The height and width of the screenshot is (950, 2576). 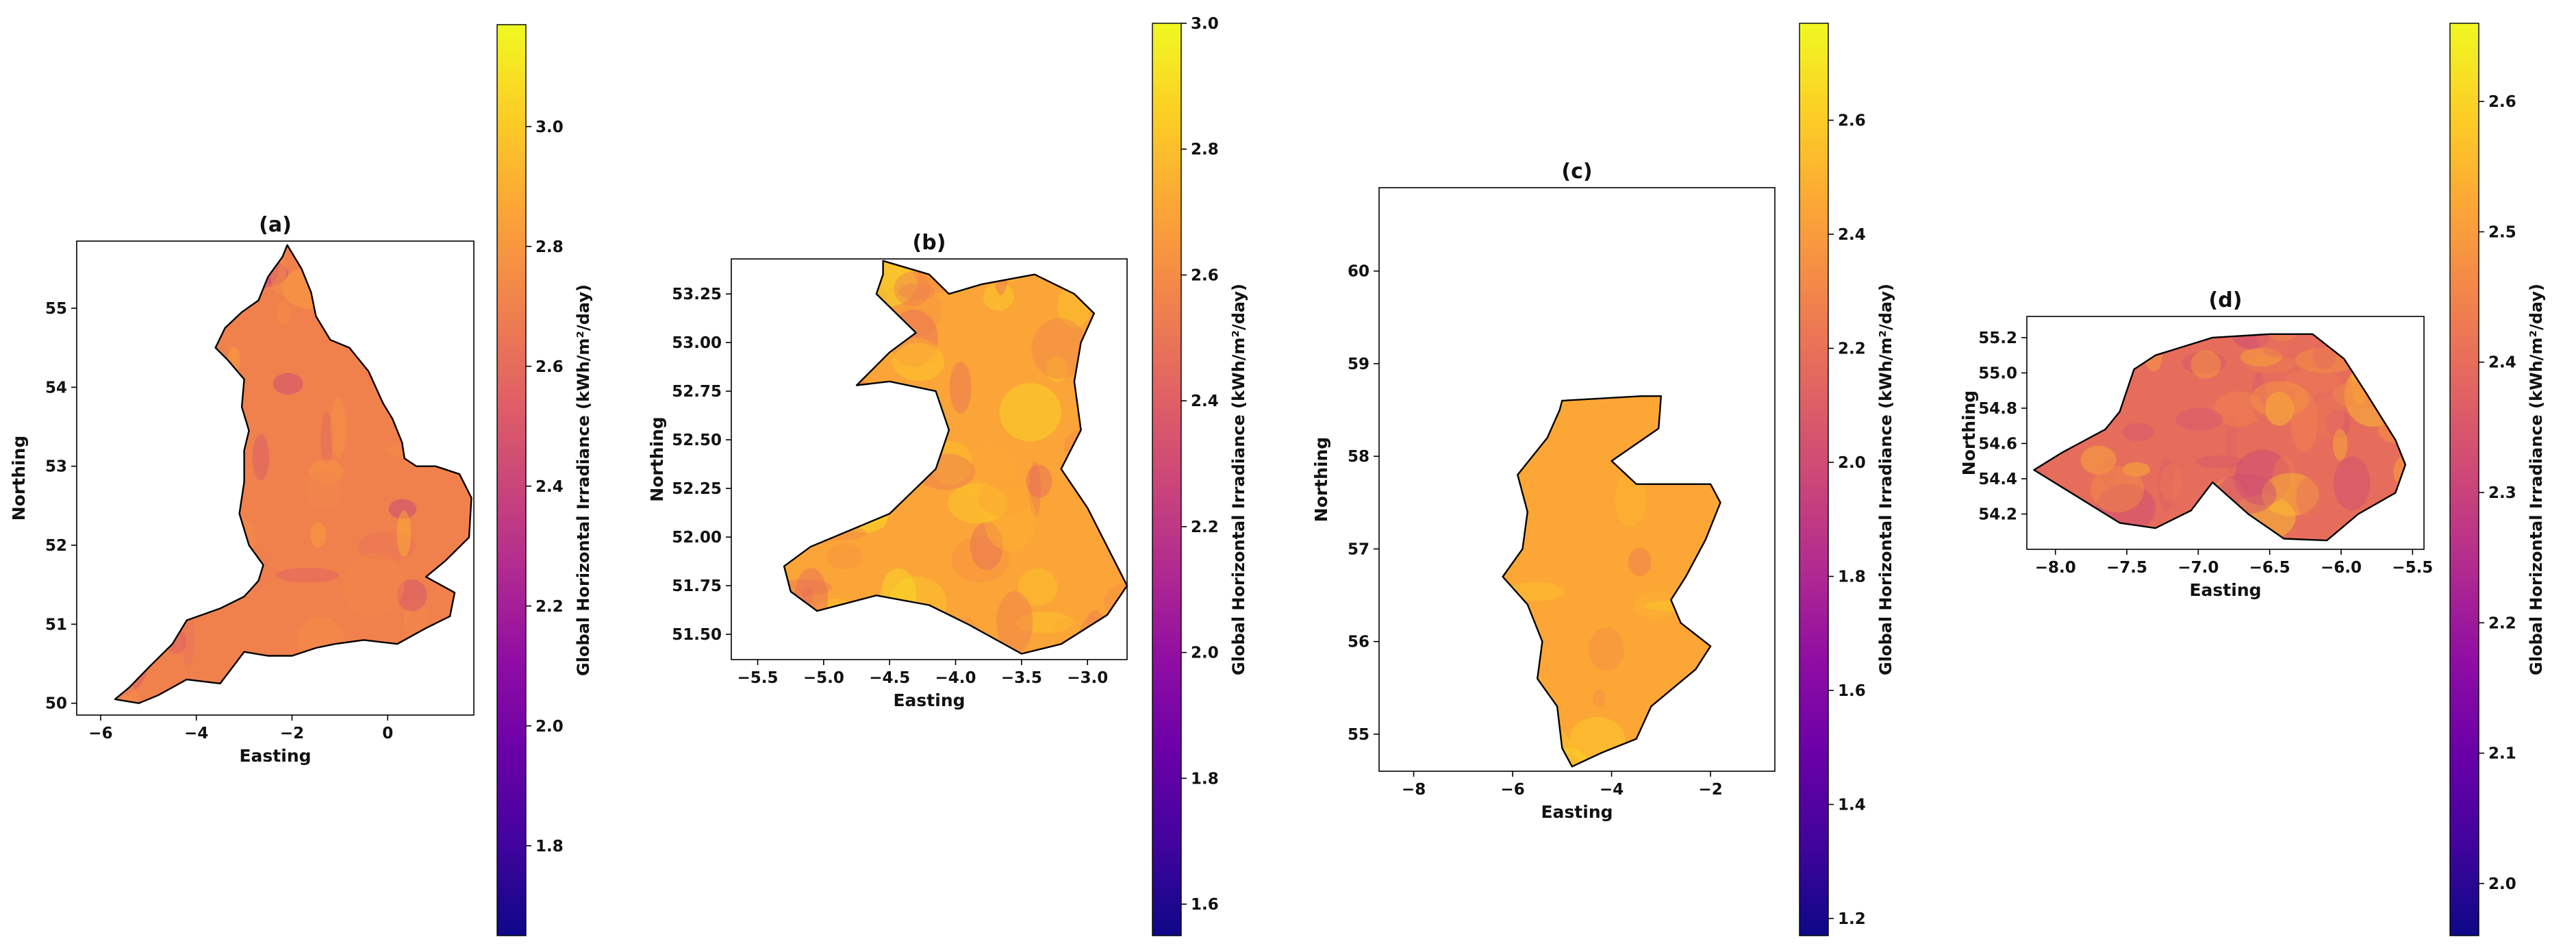 What do you see at coordinates (1612, 581) in the screenshot?
I see `region-base` at bounding box center [1612, 581].